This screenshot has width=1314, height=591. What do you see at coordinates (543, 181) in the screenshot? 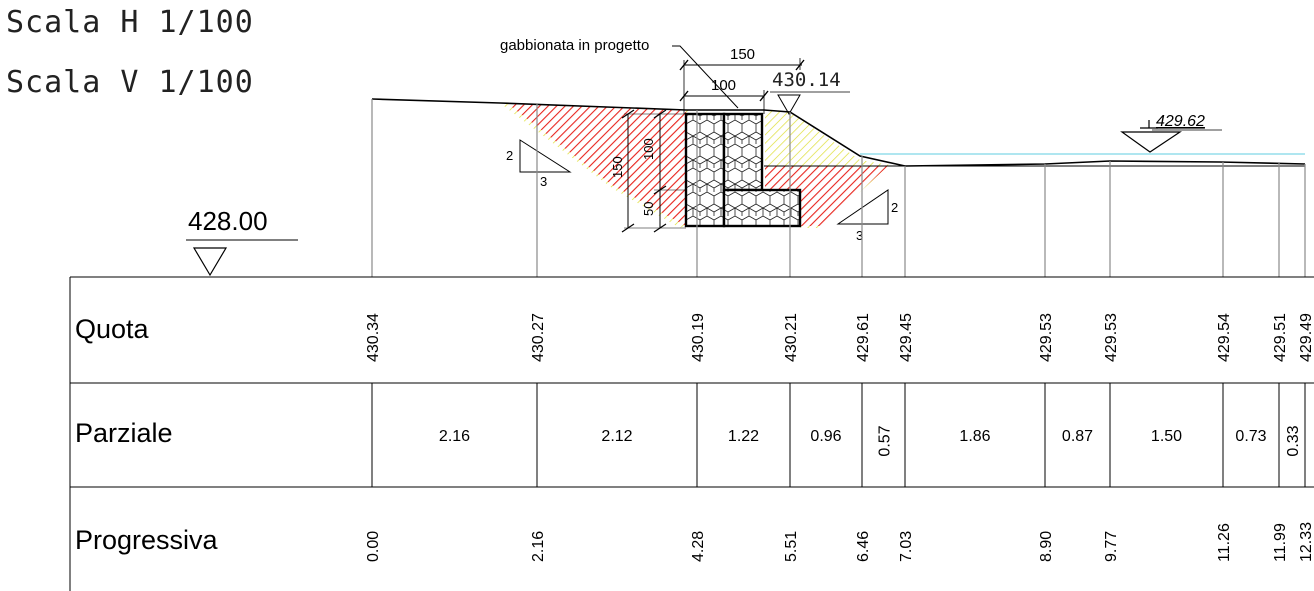
I see `slope-left-run: 3` at bounding box center [543, 181].